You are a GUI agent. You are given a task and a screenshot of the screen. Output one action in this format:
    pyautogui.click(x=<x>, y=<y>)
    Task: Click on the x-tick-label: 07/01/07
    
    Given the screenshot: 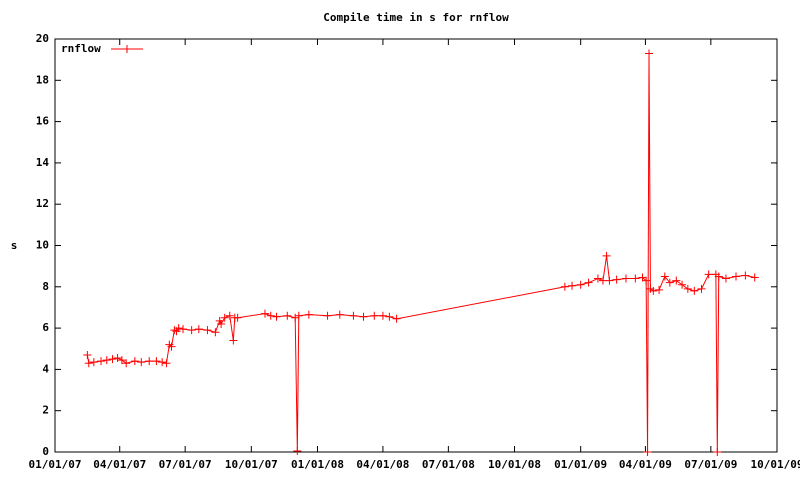 What is the action you would take?
    pyautogui.click(x=185, y=464)
    